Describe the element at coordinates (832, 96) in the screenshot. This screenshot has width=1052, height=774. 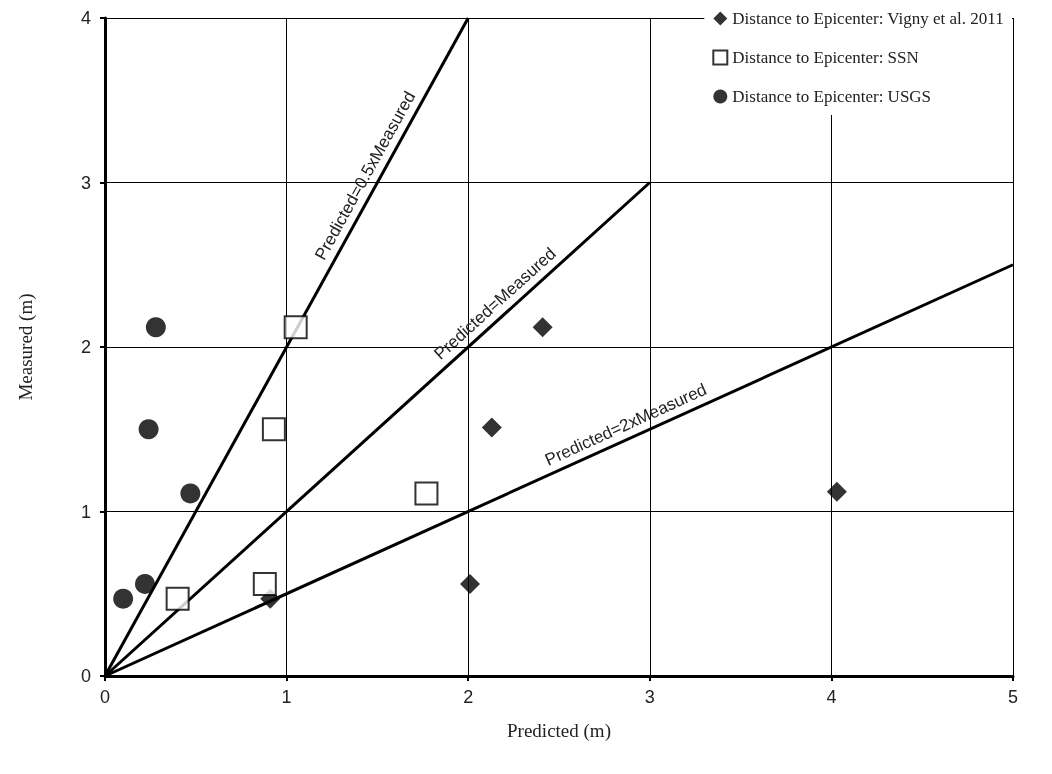
I see `legend-label: Distance to Epicenter: USGS` at that location.